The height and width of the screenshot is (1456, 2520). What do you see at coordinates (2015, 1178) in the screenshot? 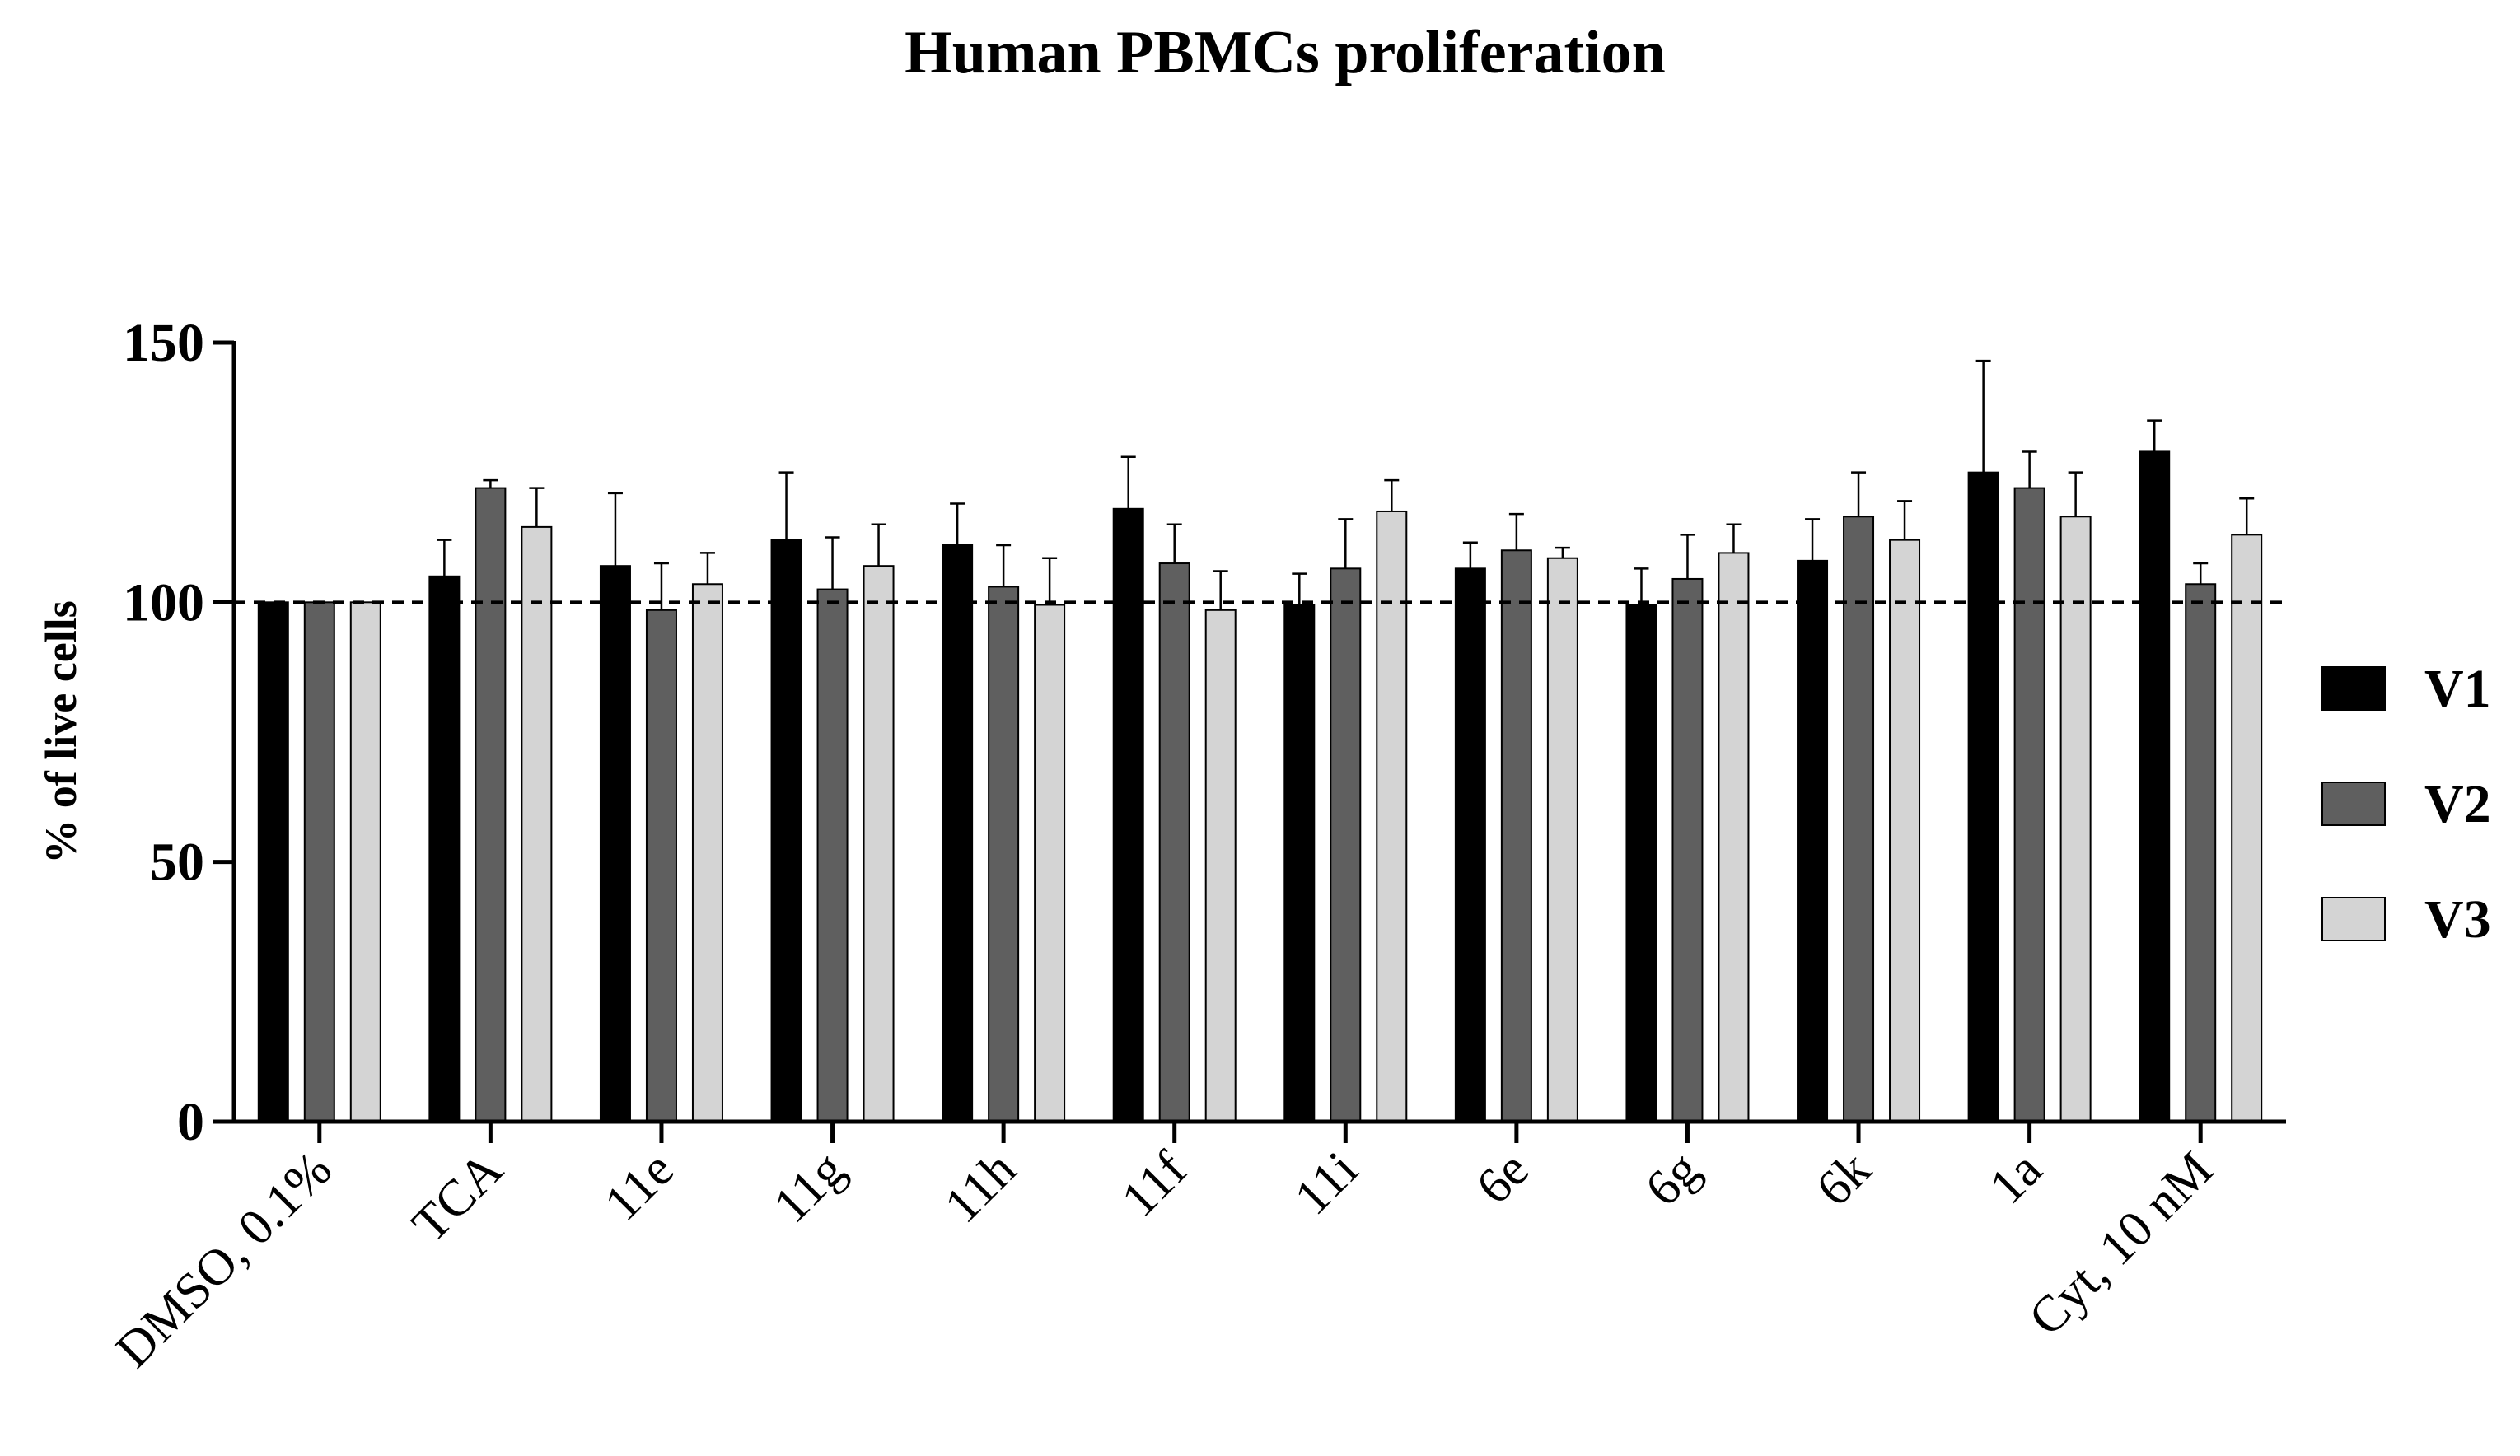
I see `x-tick-label-10: 1a` at bounding box center [2015, 1178].